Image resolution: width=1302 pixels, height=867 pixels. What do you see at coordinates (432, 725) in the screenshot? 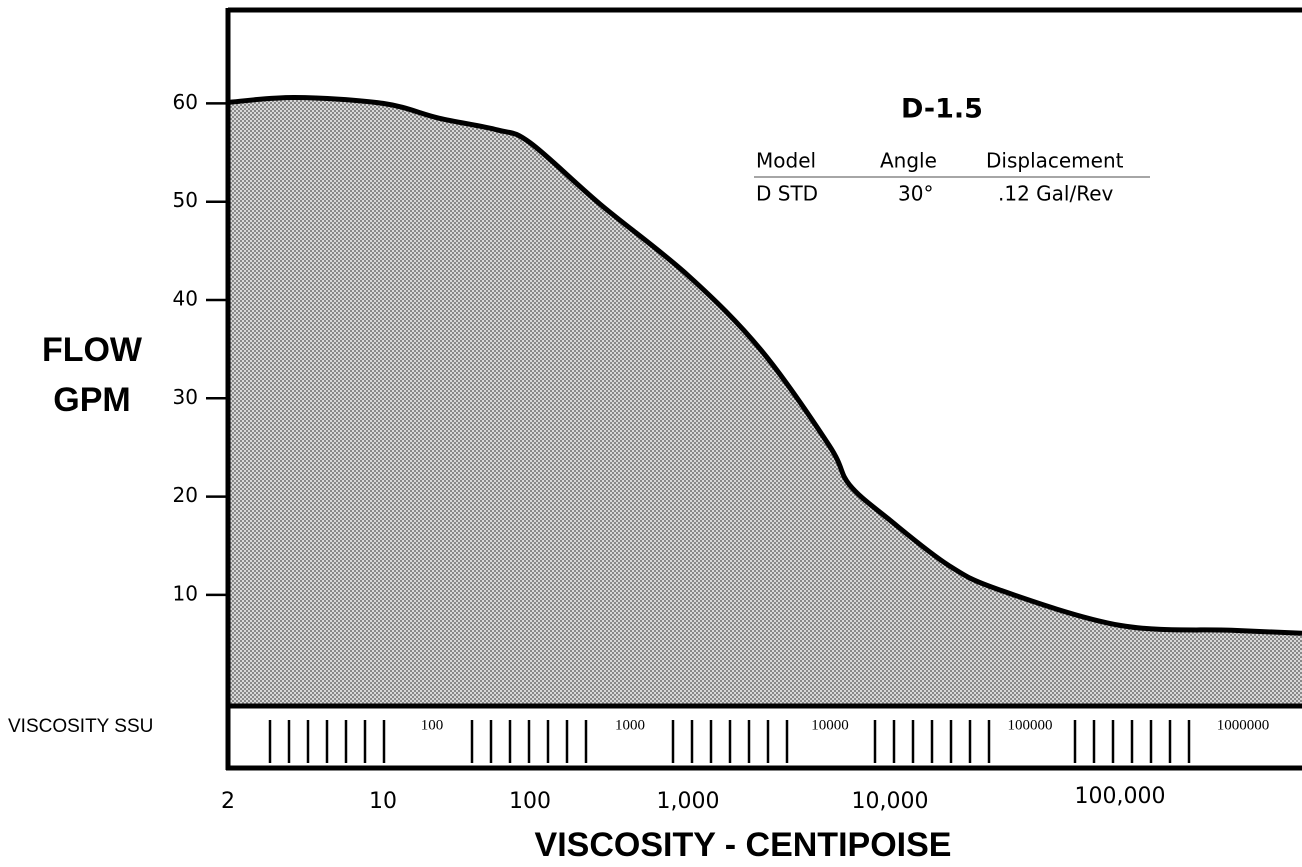
I see `ssu-label: 100` at bounding box center [432, 725].